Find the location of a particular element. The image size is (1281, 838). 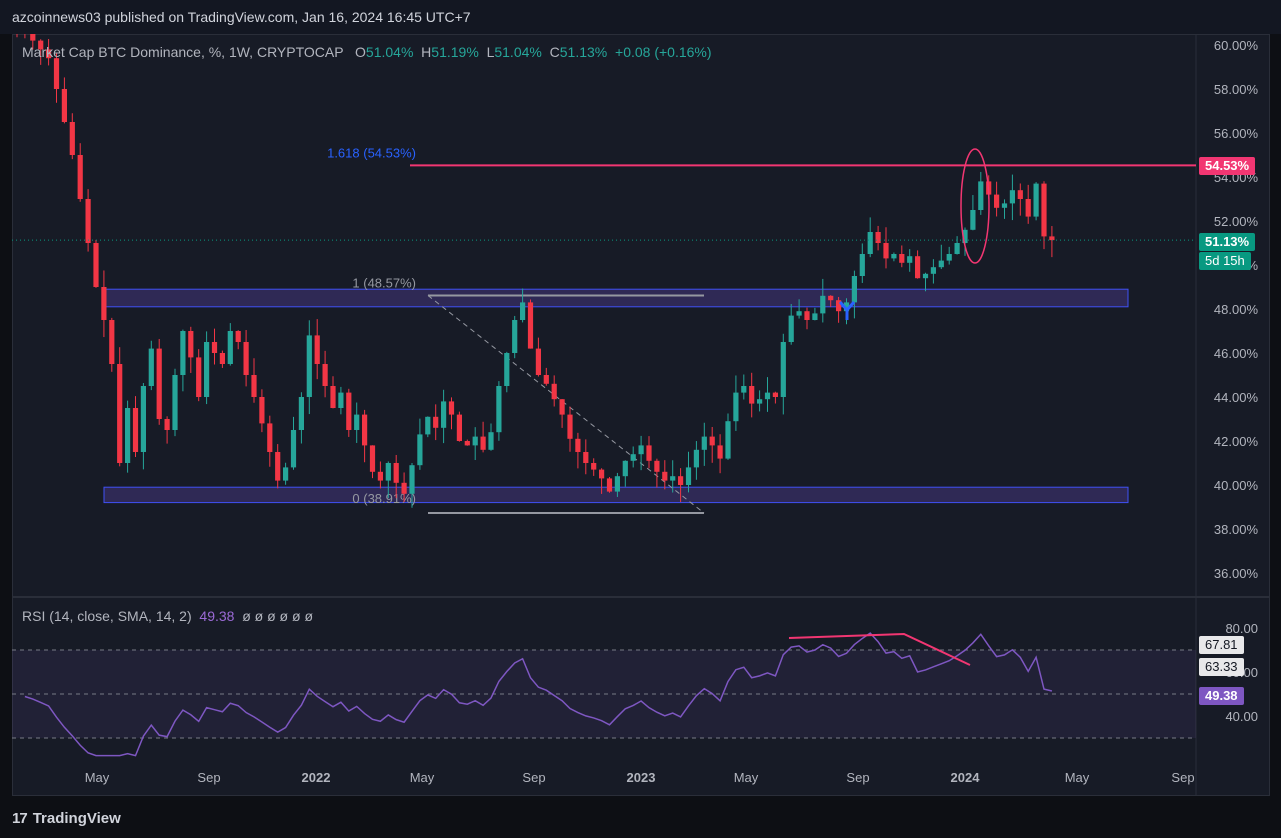

countdown-tag: 5d 15h is located at coordinates (1225, 261).